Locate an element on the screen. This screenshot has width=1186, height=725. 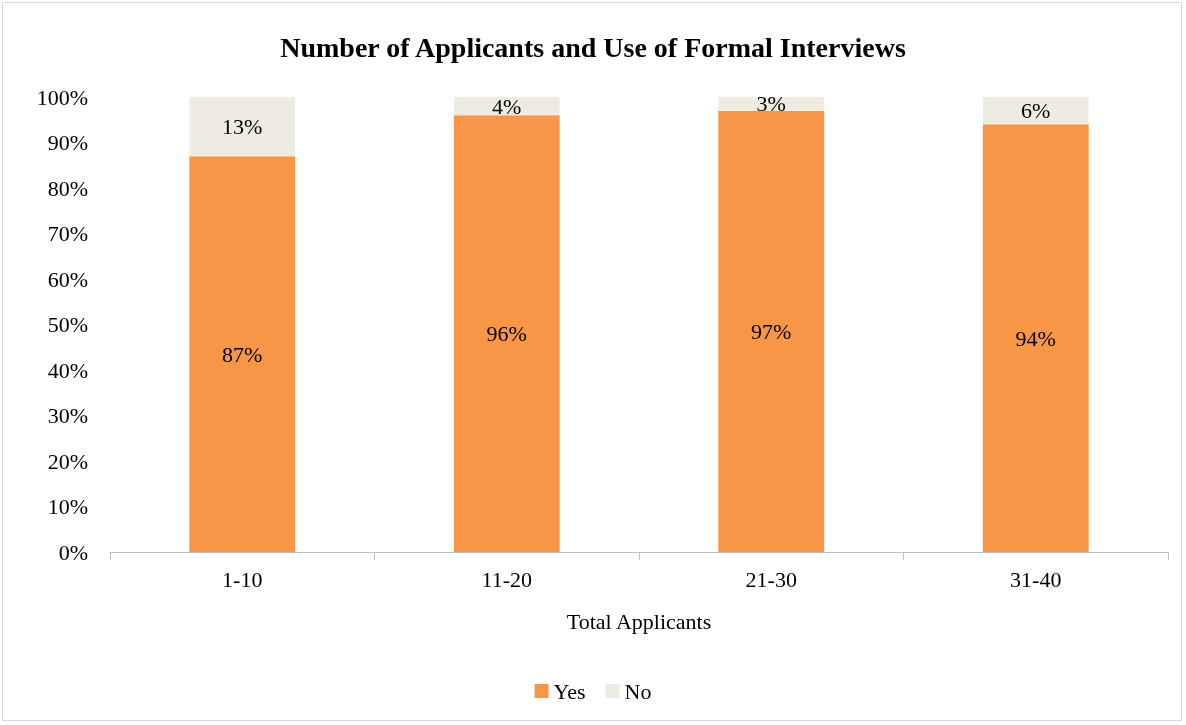
data-label: 87% is located at coordinates (242, 354).